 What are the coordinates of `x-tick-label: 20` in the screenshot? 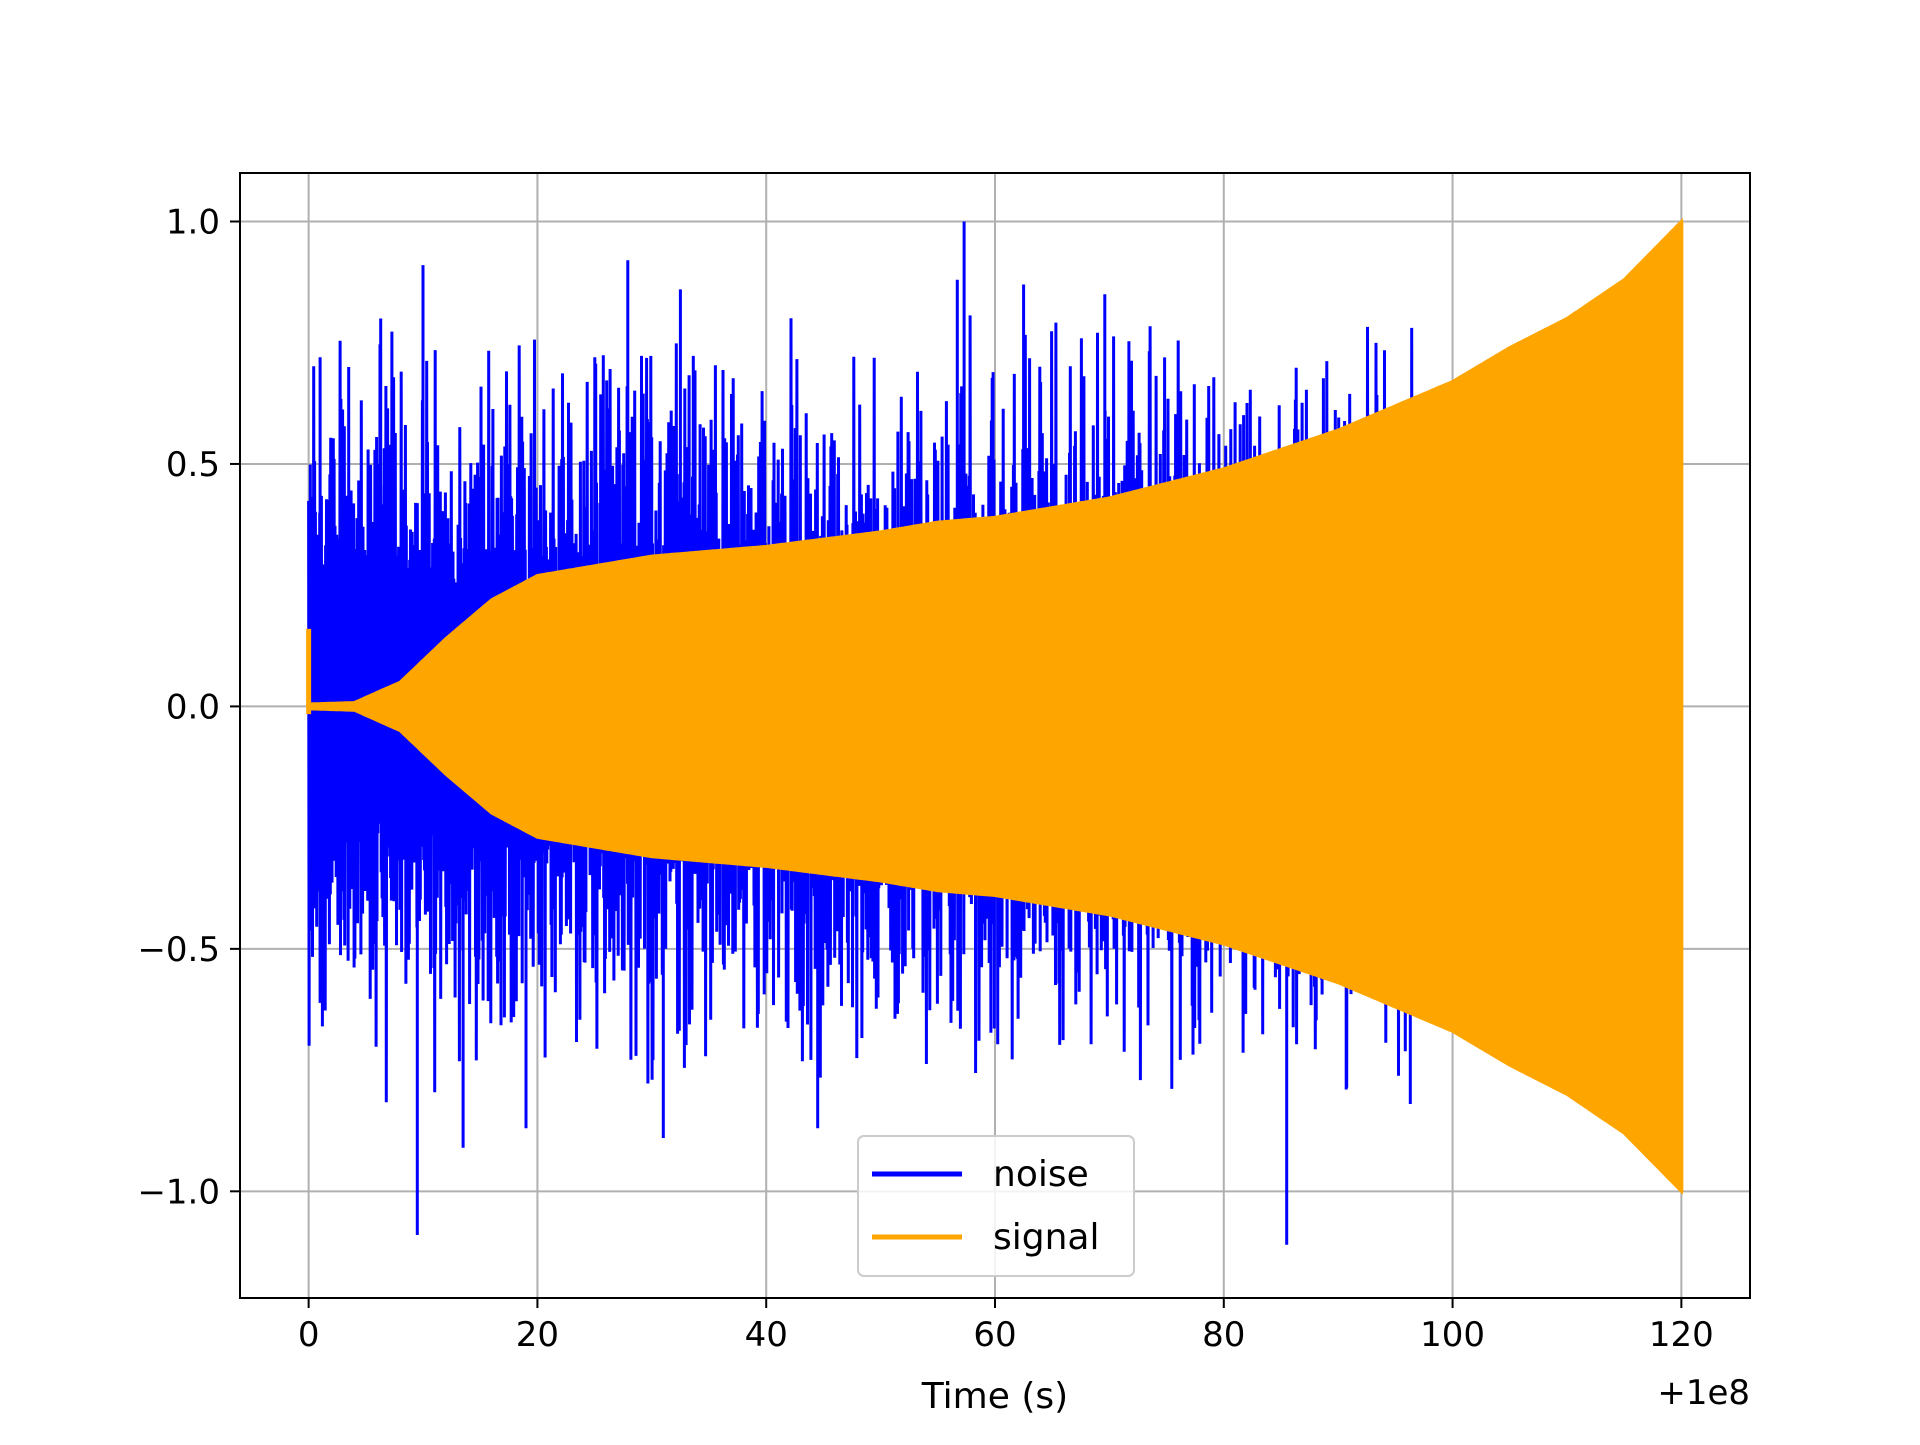 It's located at (537, 1335).